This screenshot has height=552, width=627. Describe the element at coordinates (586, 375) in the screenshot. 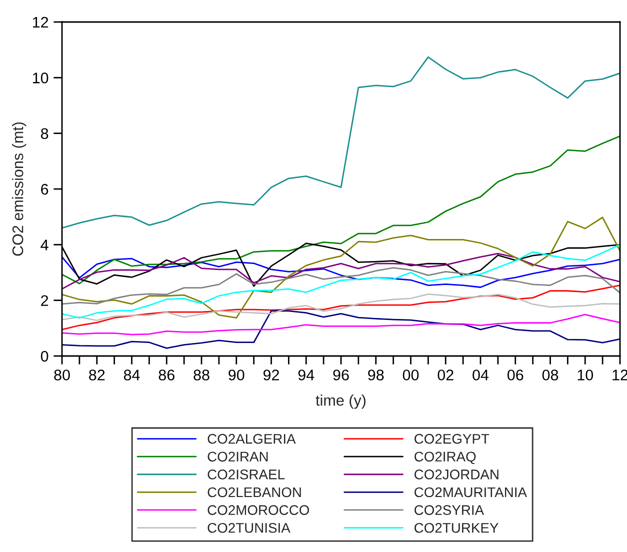

I see `x-tick-label: 10` at that location.